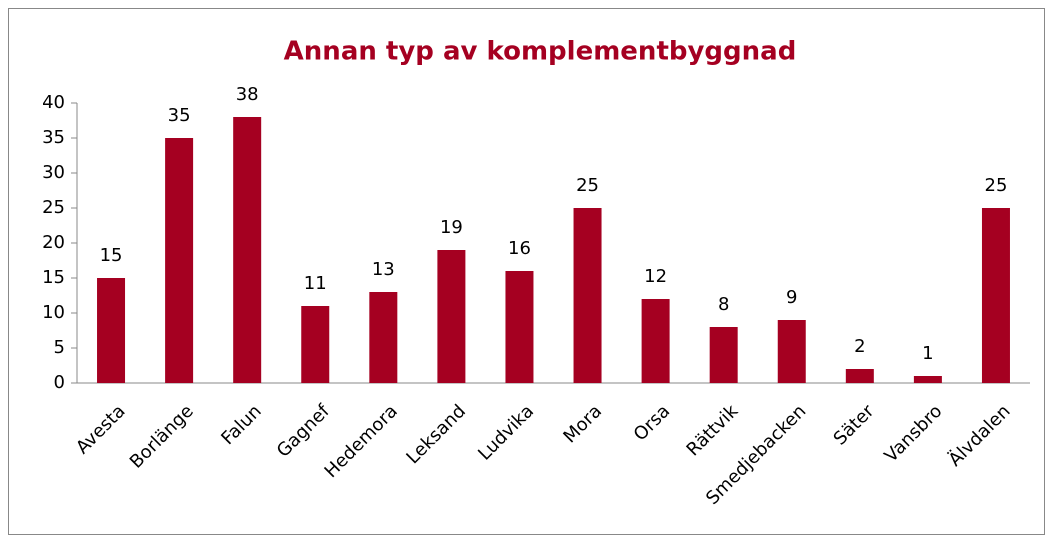 This screenshot has width=1054, height=543. Describe the element at coordinates (519, 248) in the screenshot. I see `data-label: 16` at that location.